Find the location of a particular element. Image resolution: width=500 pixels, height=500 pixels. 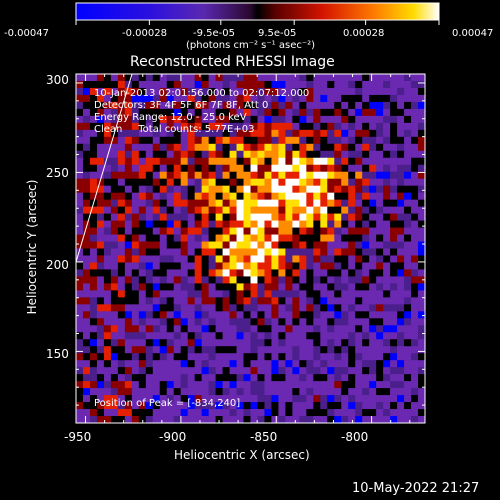

y-axis-label: Heliocentric Y (arcsec) is located at coordinates (32, 247).